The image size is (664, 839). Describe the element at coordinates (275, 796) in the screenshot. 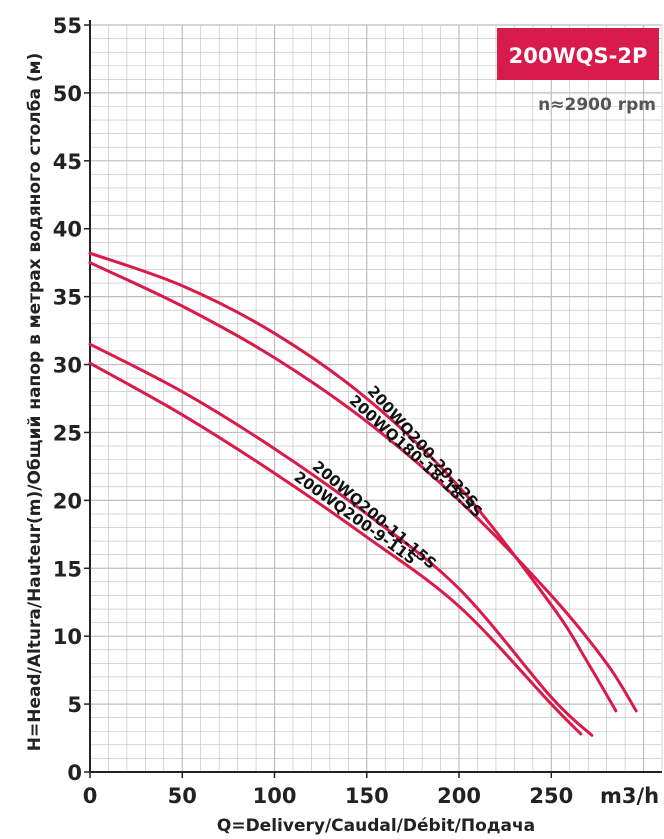

I see `x-tick-label: 100` at that location.